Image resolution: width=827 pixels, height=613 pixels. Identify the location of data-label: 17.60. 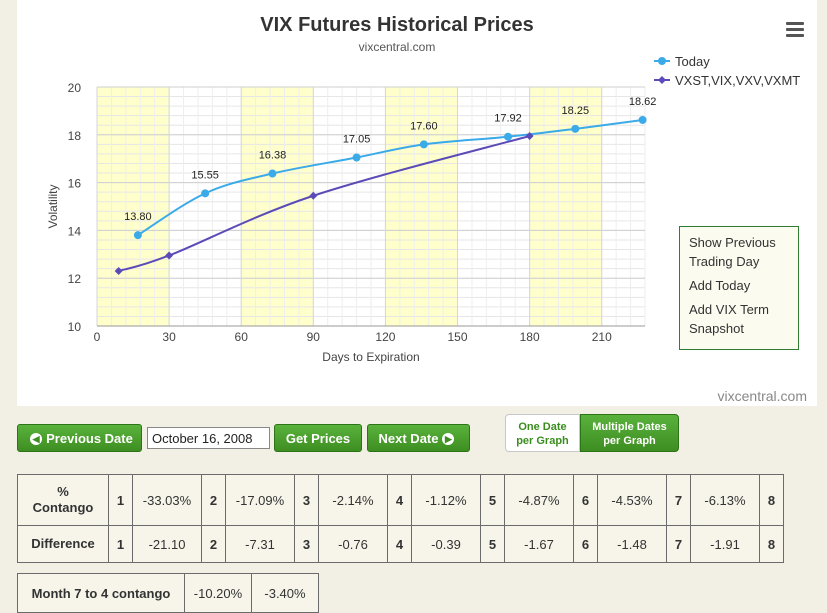
(424, 126).